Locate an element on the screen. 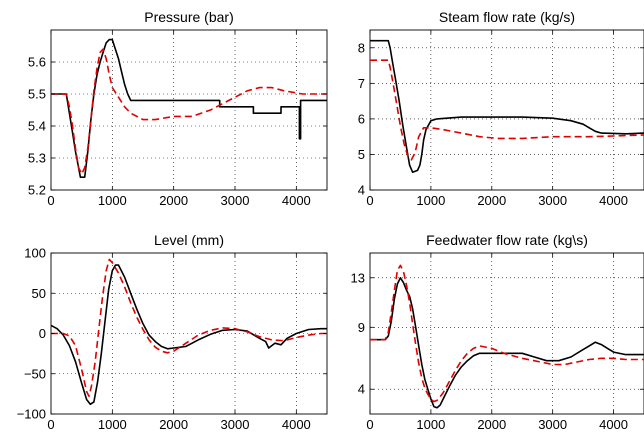 The height and width of the screenshot is (439, 644). chart-title: Steam flow rate (kg/s) is located at coordinates (507, 17).